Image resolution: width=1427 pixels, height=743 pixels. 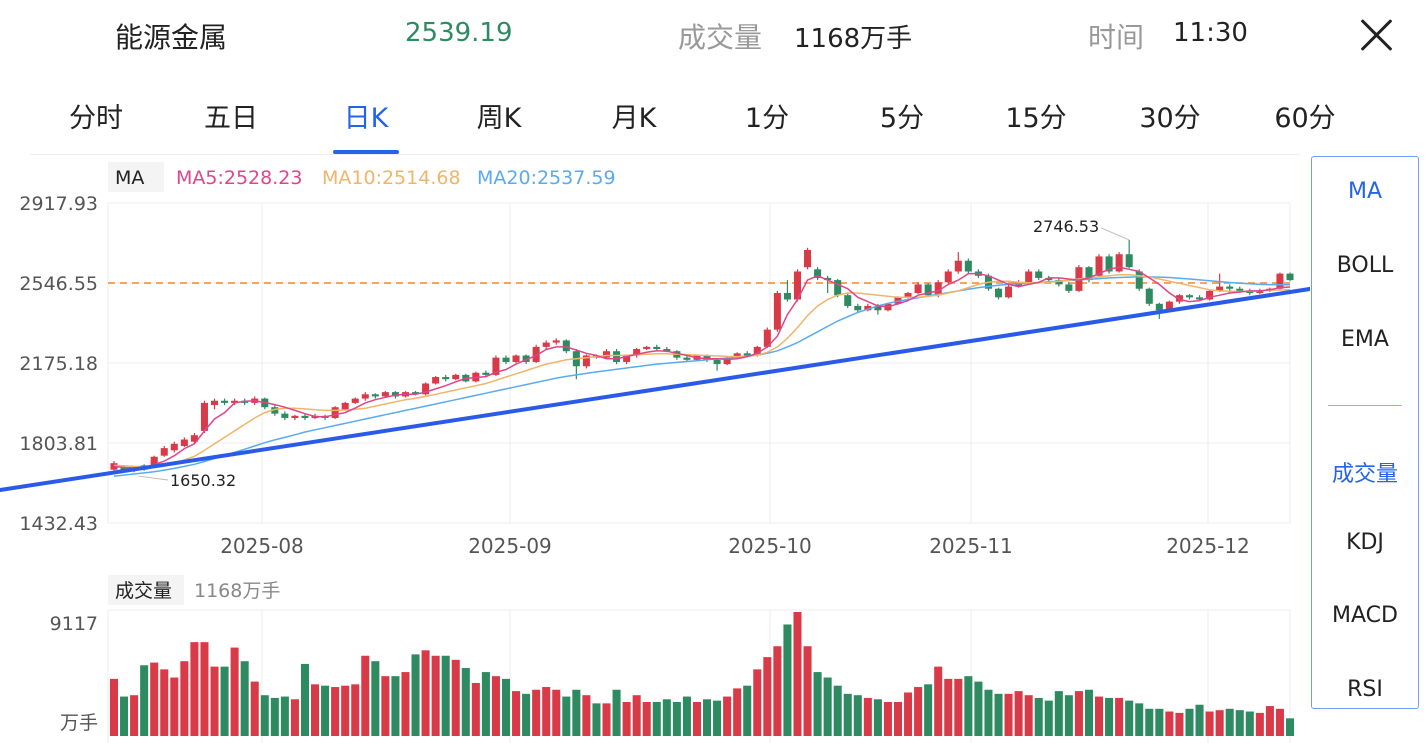 What do you see at coordinates (1116, 37) in the screenshot?
I see `time-label: 时间` at bounding box center [1116, 37].